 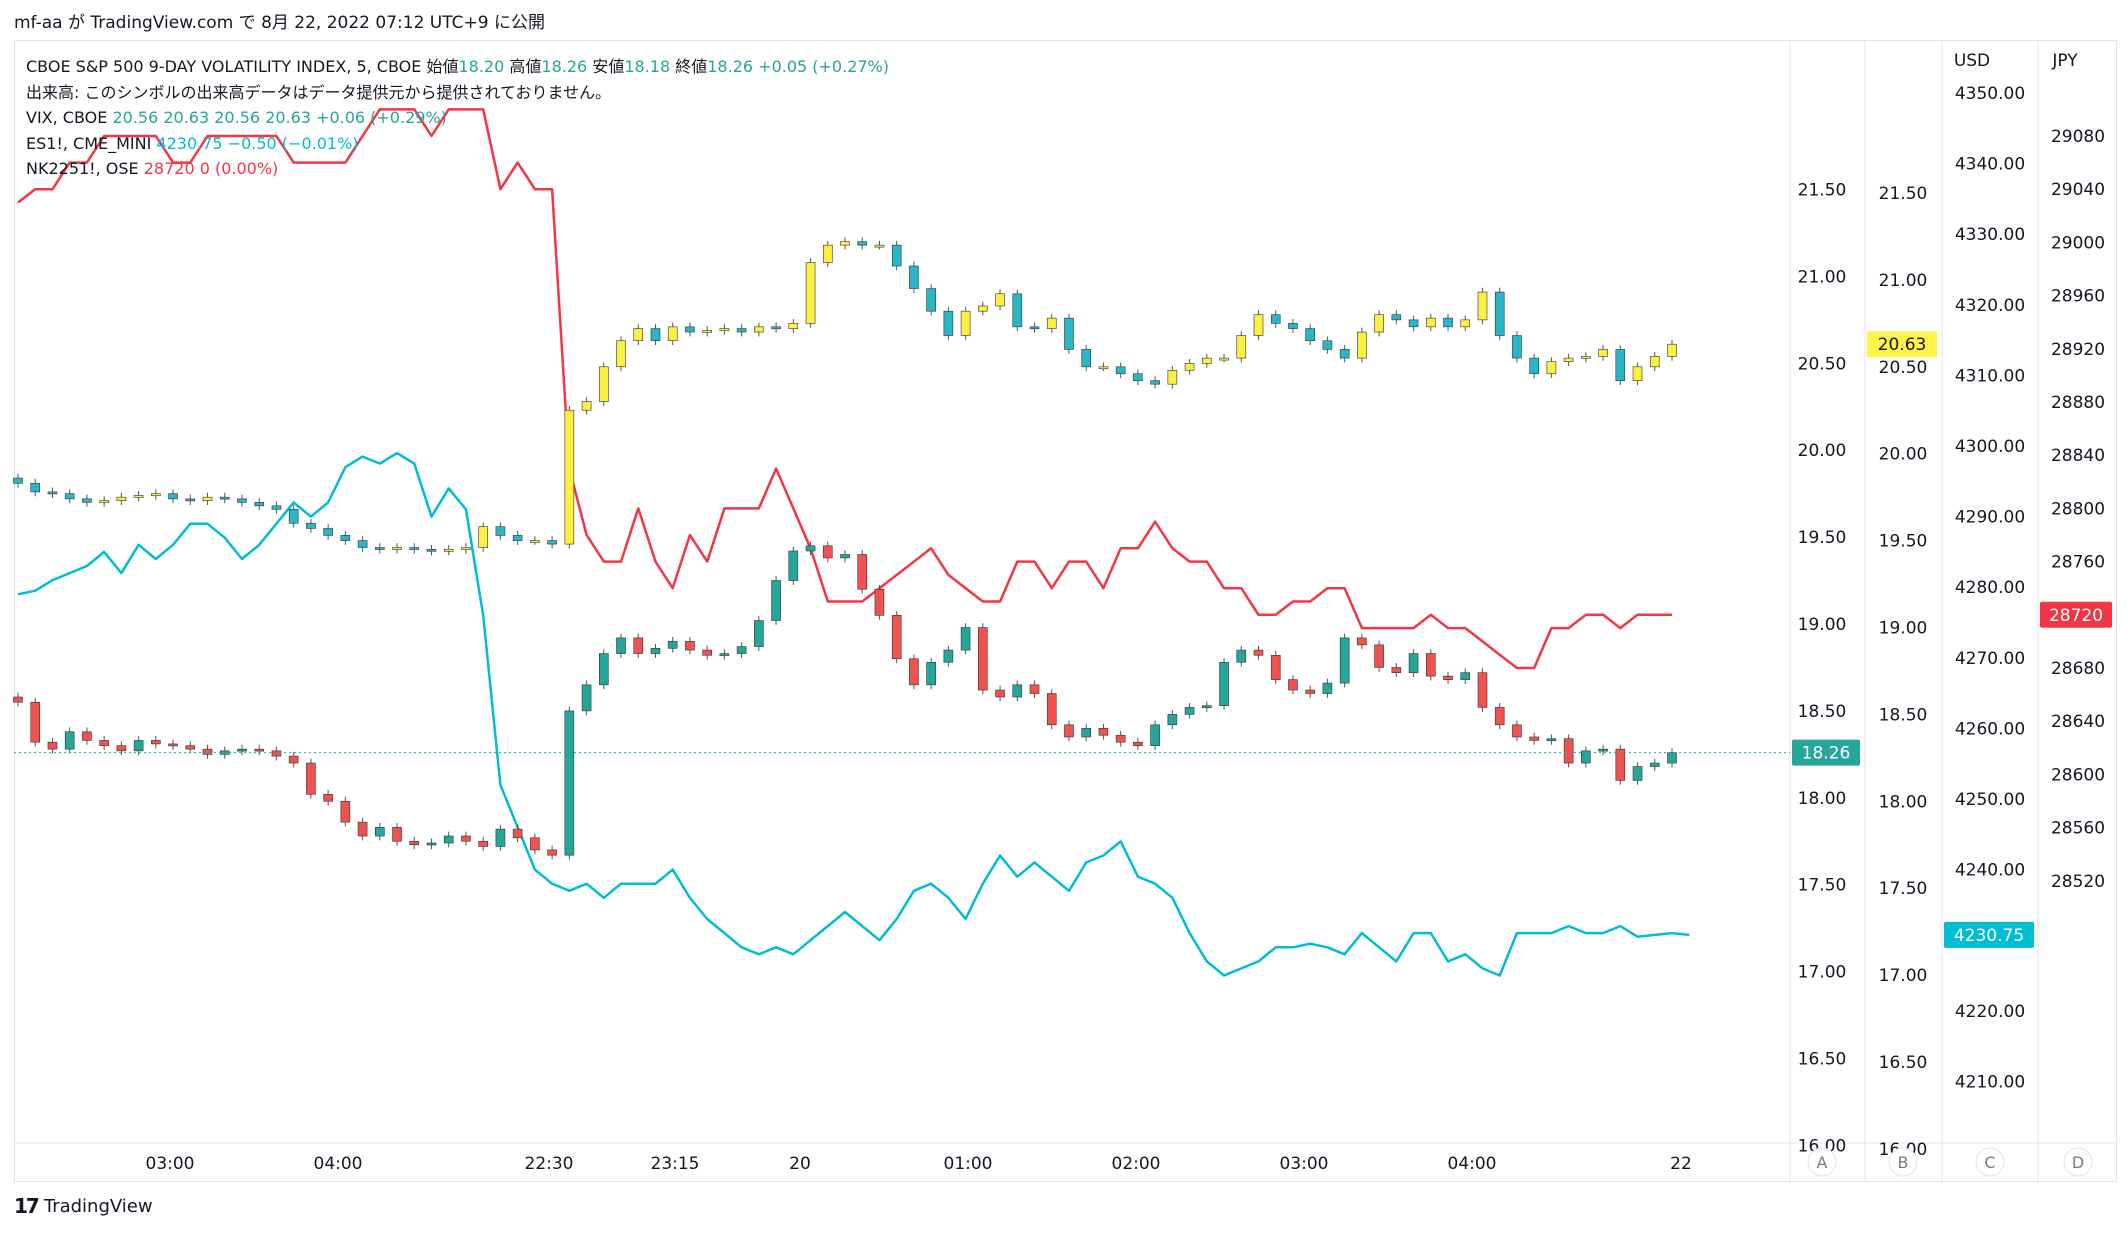 What do you see at coordinates (481, 66) in the screenshot?
I see `legend-open-value: 18.20` at bounding box center [481, 66].